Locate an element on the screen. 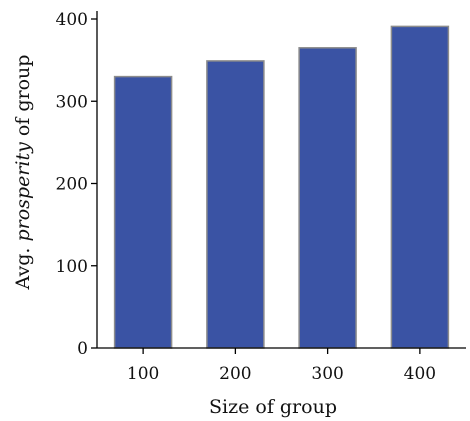 This screenshot has height=421, width=470. y-tick-label-400: 400 is located at coordinates (72, 20).